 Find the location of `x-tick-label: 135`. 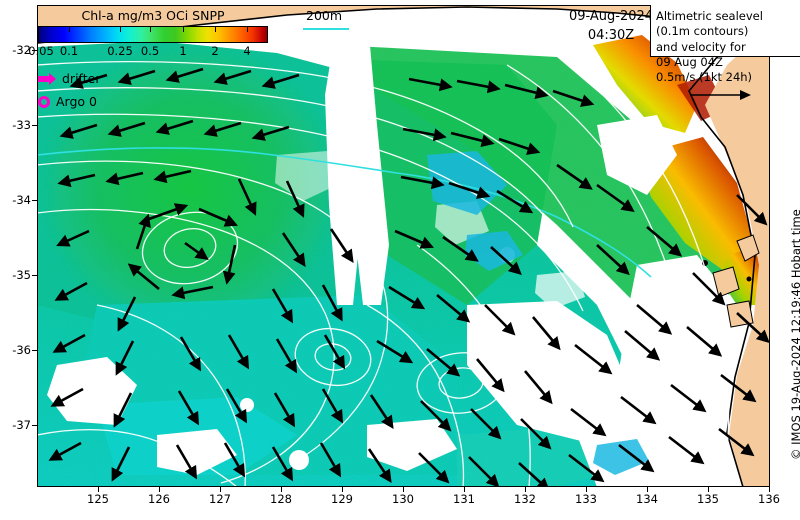

x-tick-label: 135 is located at coordinates (708, 499).